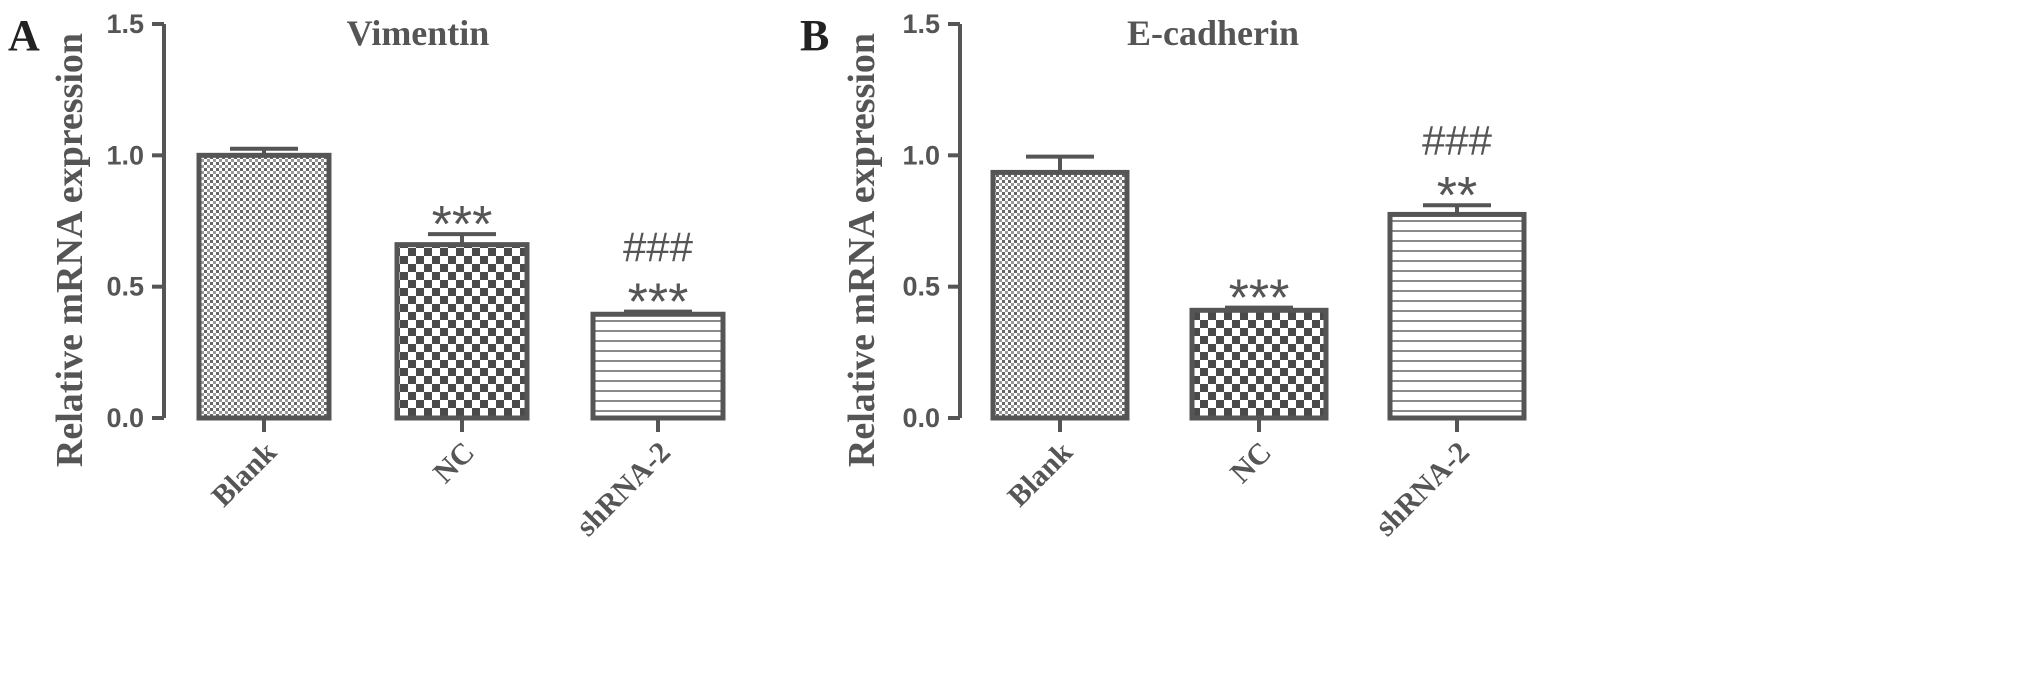 The height and width of the screenshot is (697, 2031). What do you see at coordinates (1213, 33) in the screenshot?
I see `chart-title-b: E-cadherin` at bounding box center [1213, 33].